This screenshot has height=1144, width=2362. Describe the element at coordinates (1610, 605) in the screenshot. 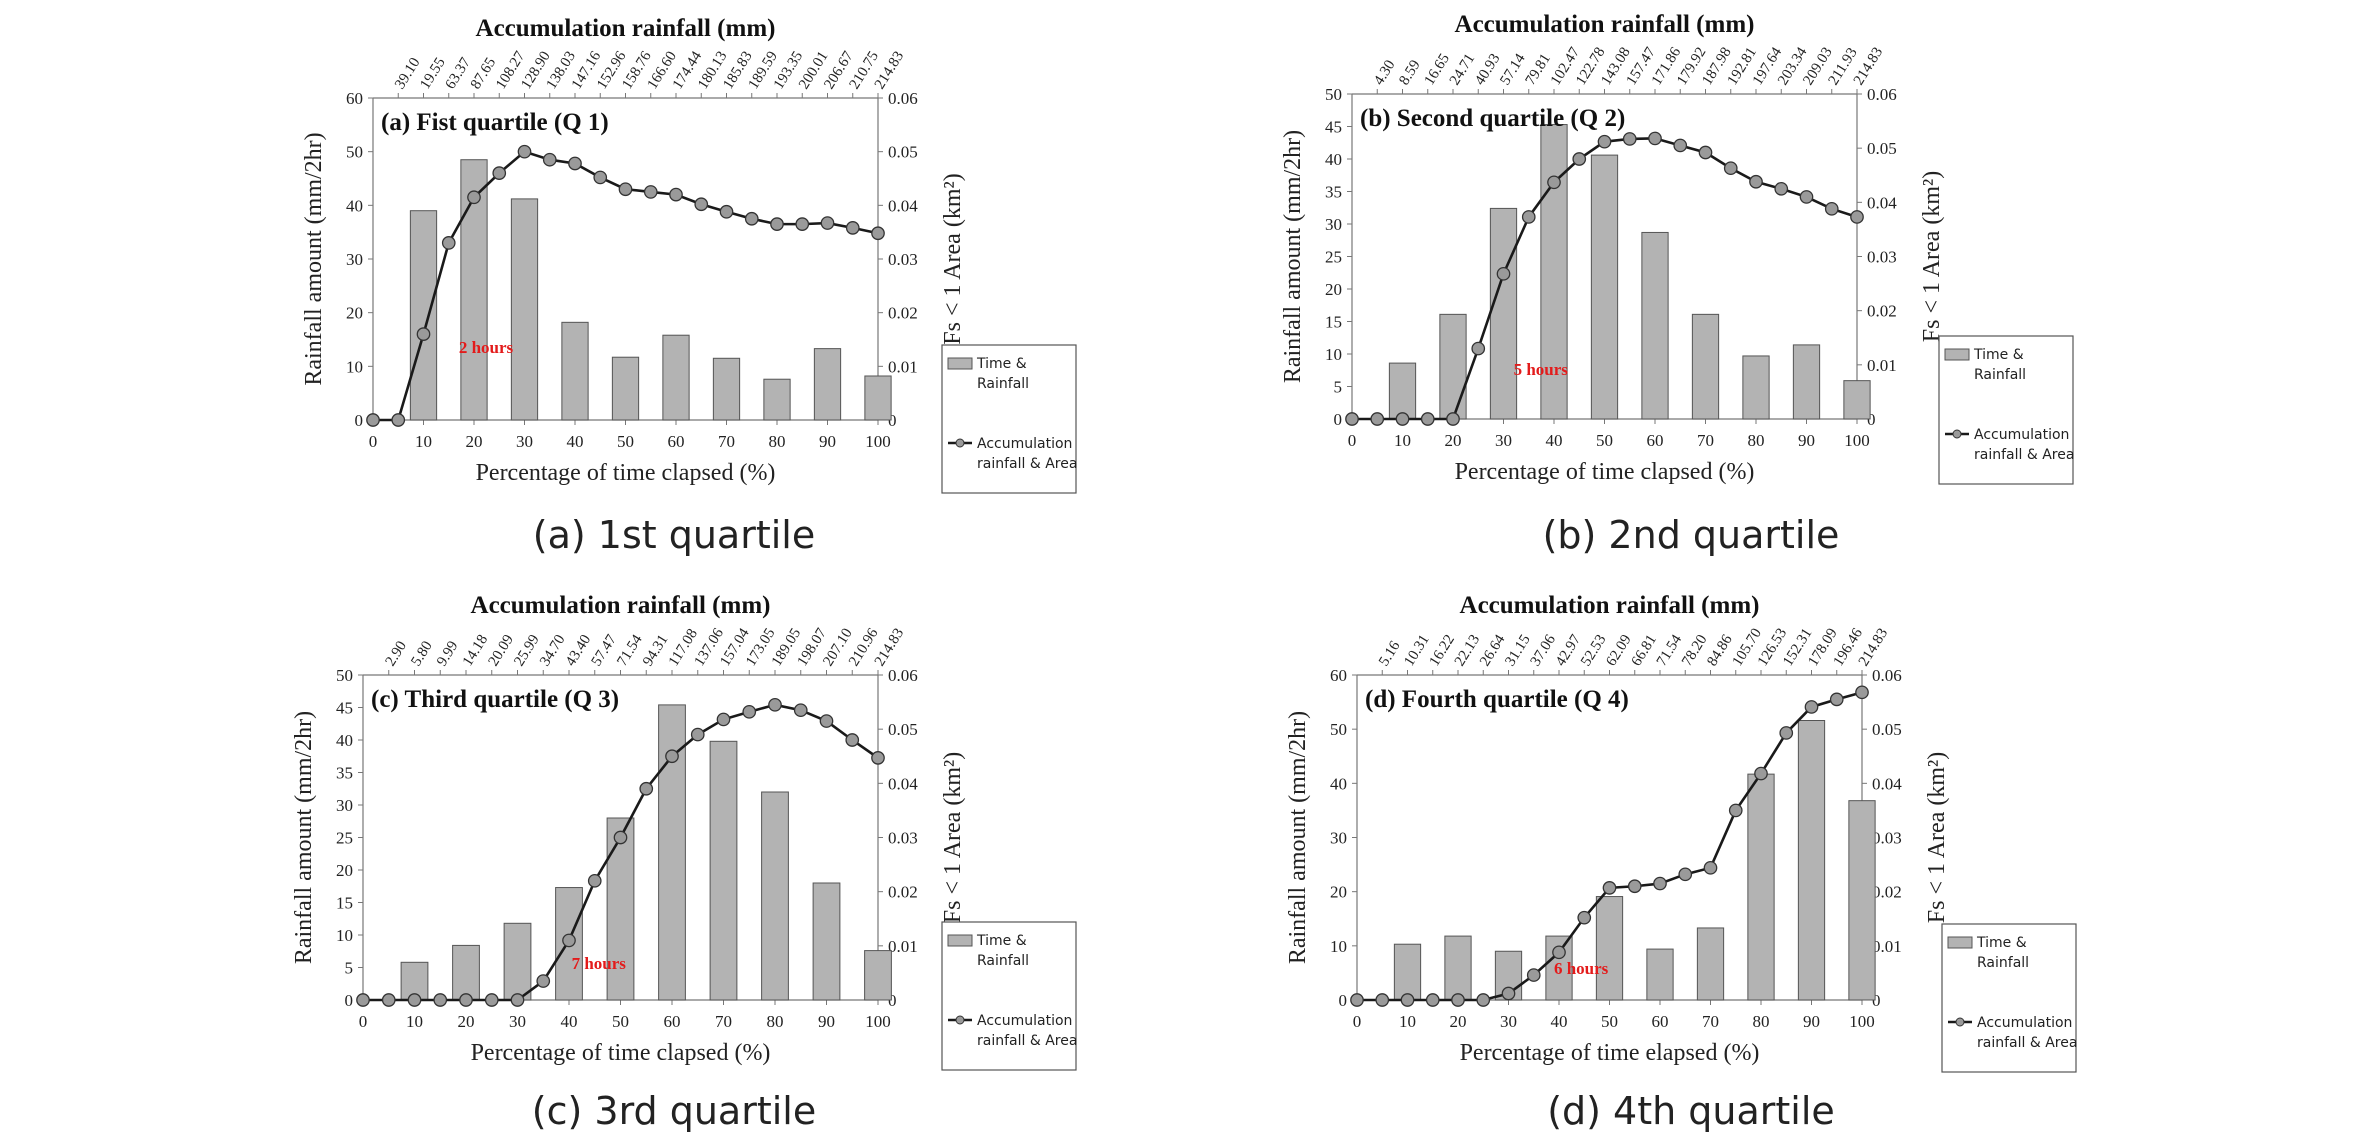

I see `top-axis-title: Accumulation rainfall (mm)` at that location.